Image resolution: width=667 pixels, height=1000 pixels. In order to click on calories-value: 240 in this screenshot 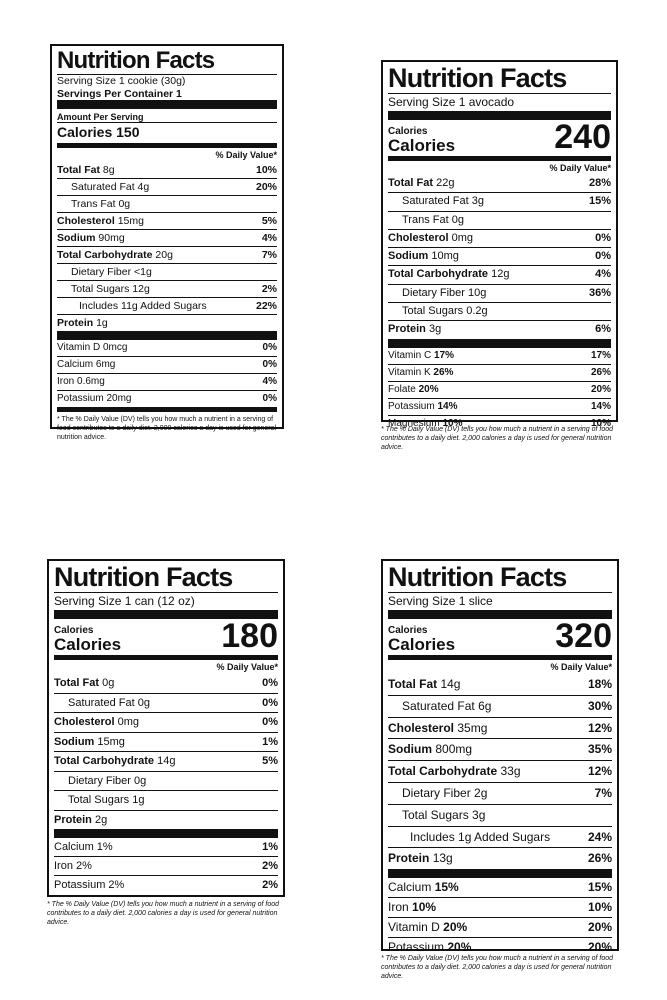, I will do `click(582, 137)`.